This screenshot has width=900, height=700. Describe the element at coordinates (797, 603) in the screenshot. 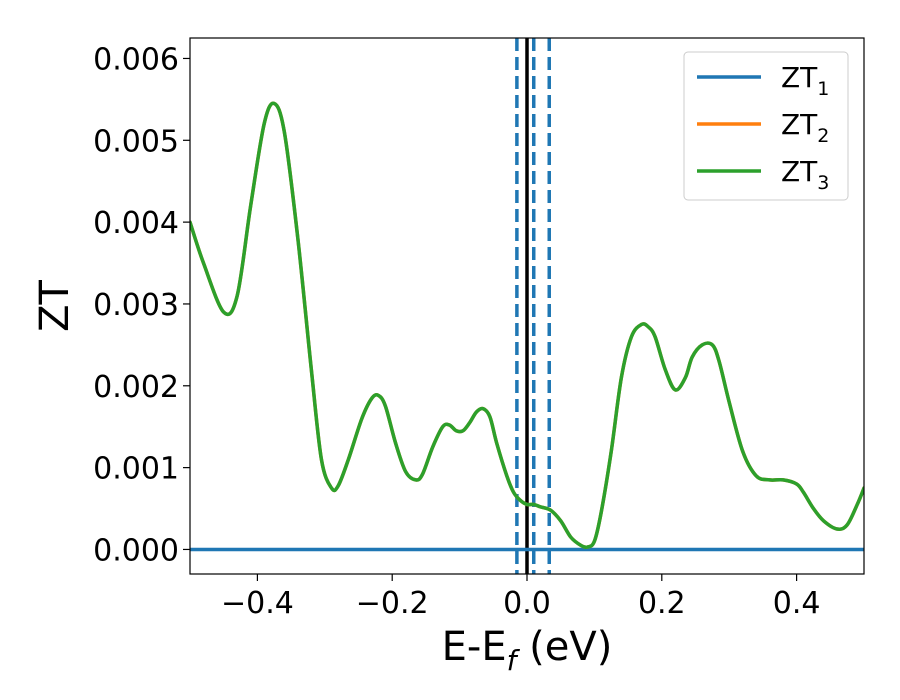

I see `x-tick-label: 0.4` at that location.